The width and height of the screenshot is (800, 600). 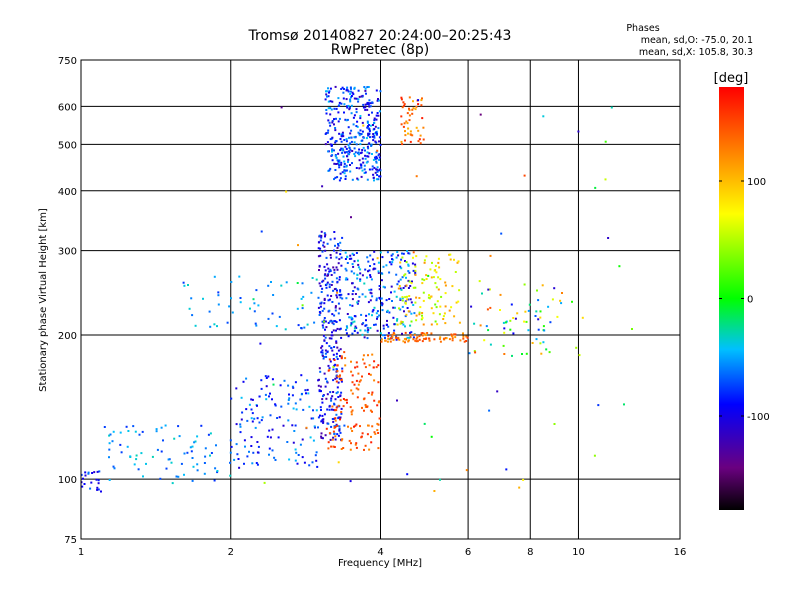 What do you see at coordinates (731, 298) in the screenshot?
I see `colorbar` at bounding box center [731, 298].